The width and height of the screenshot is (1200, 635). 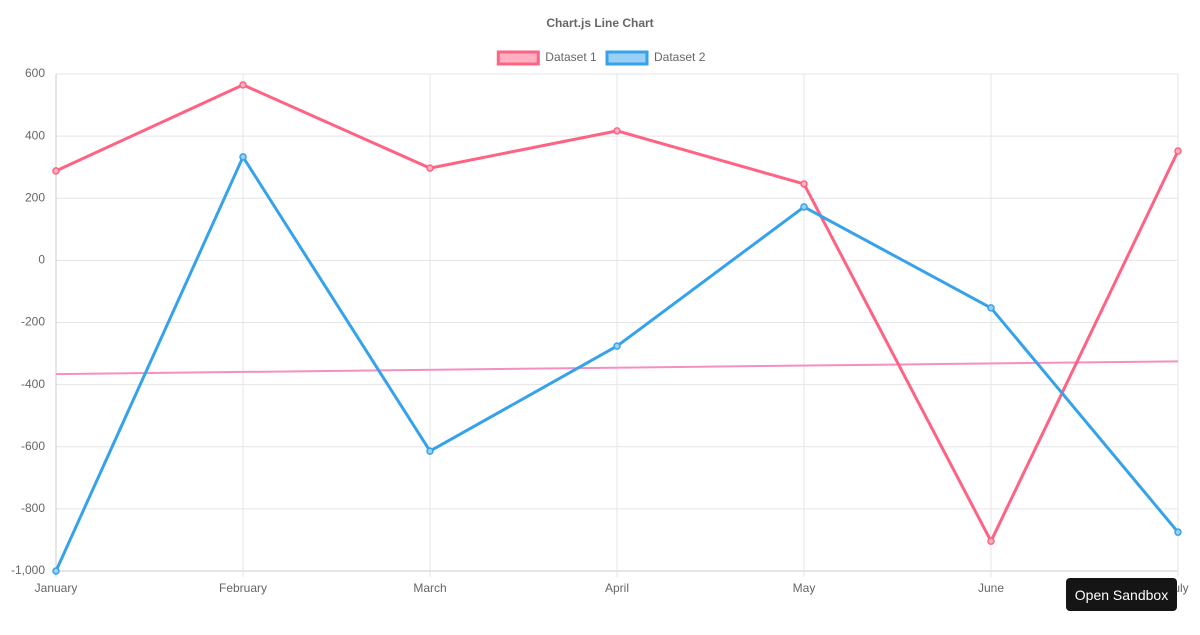 I want to click on x-tick-label: March, so click(x=429, y=588).